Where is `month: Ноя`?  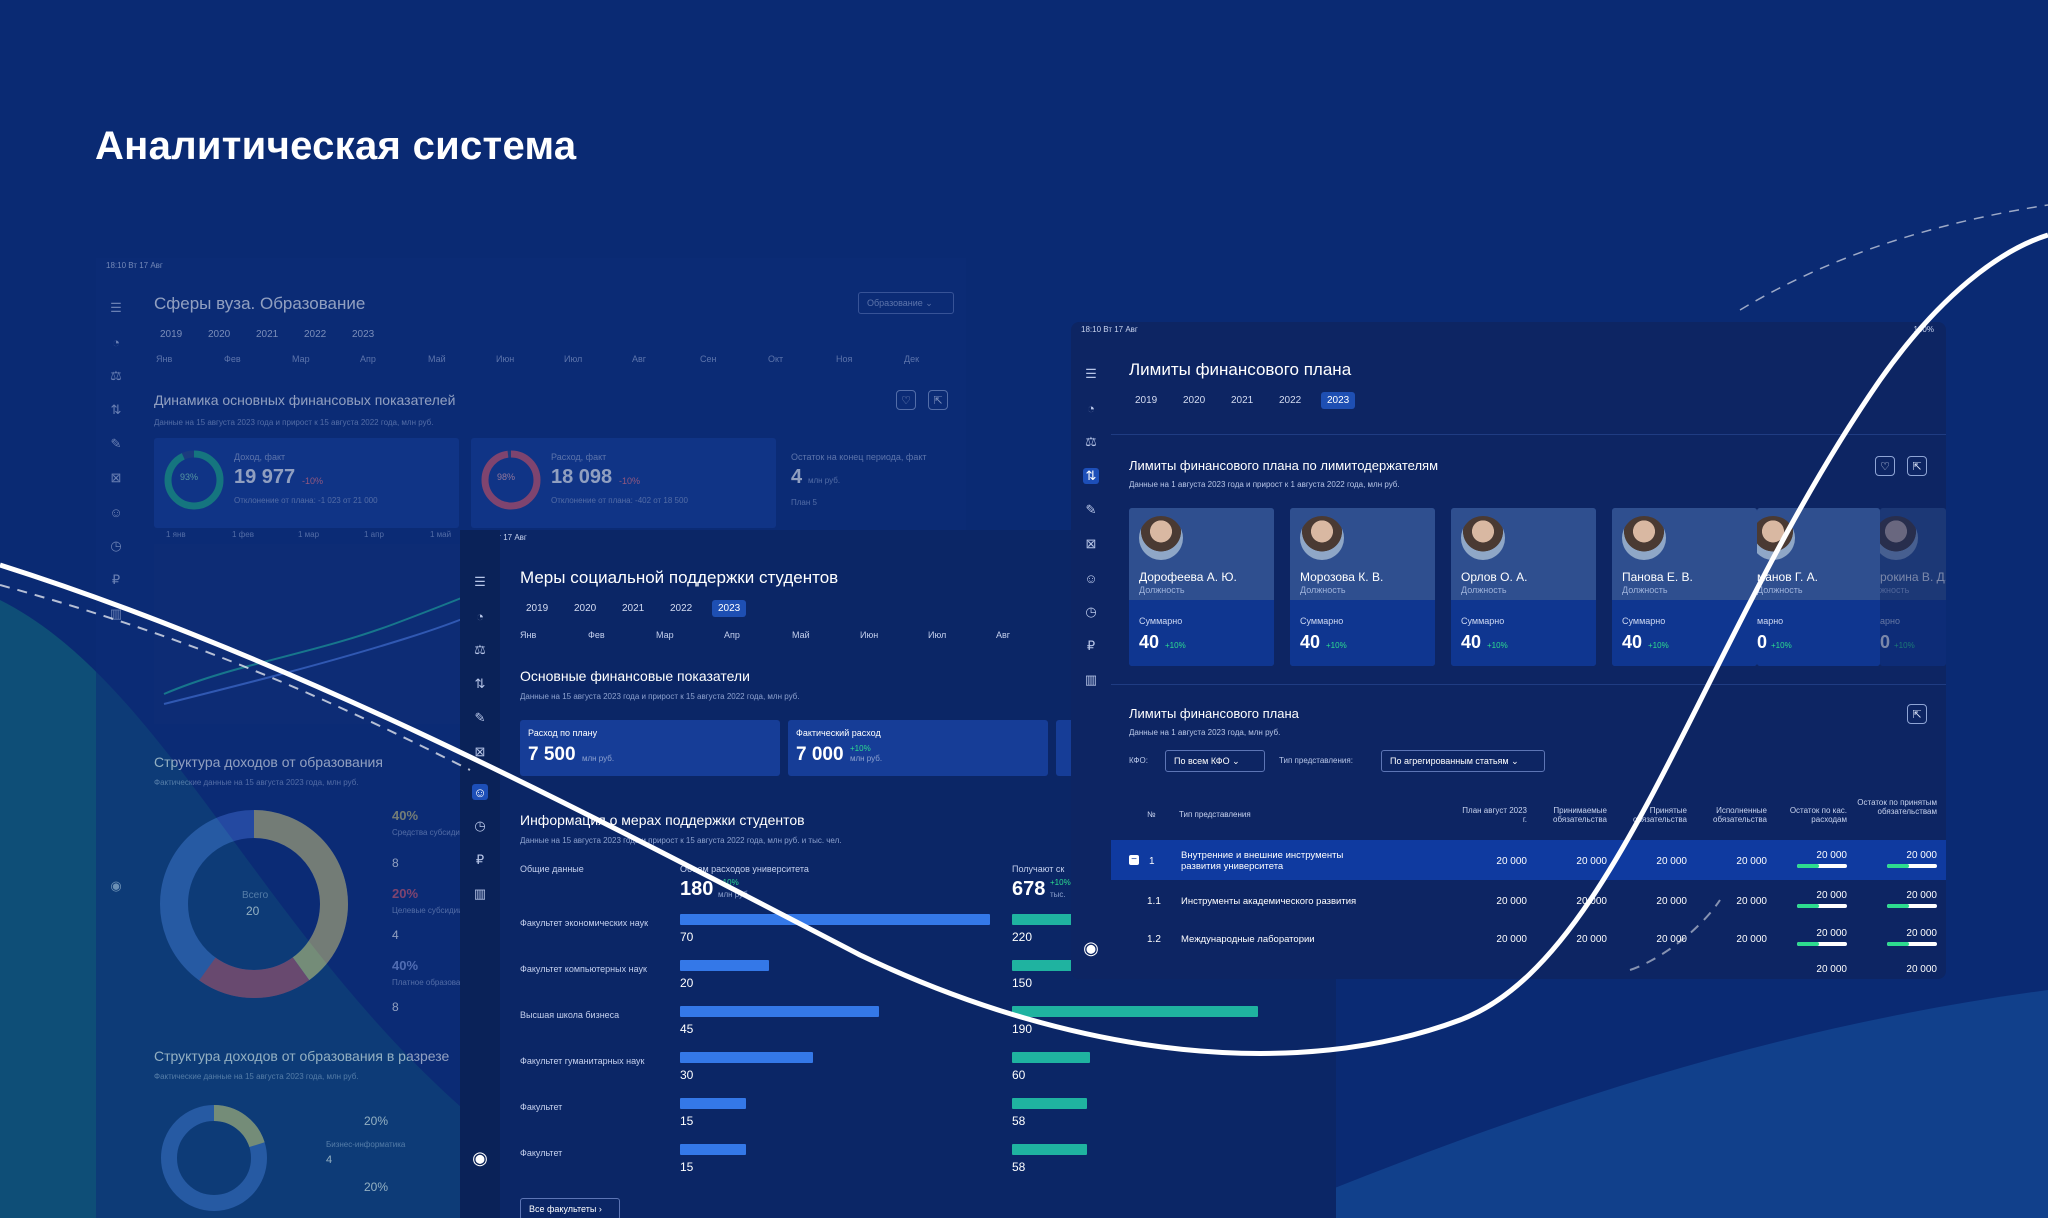 month: Ноя is located at coordinates (844, 359).